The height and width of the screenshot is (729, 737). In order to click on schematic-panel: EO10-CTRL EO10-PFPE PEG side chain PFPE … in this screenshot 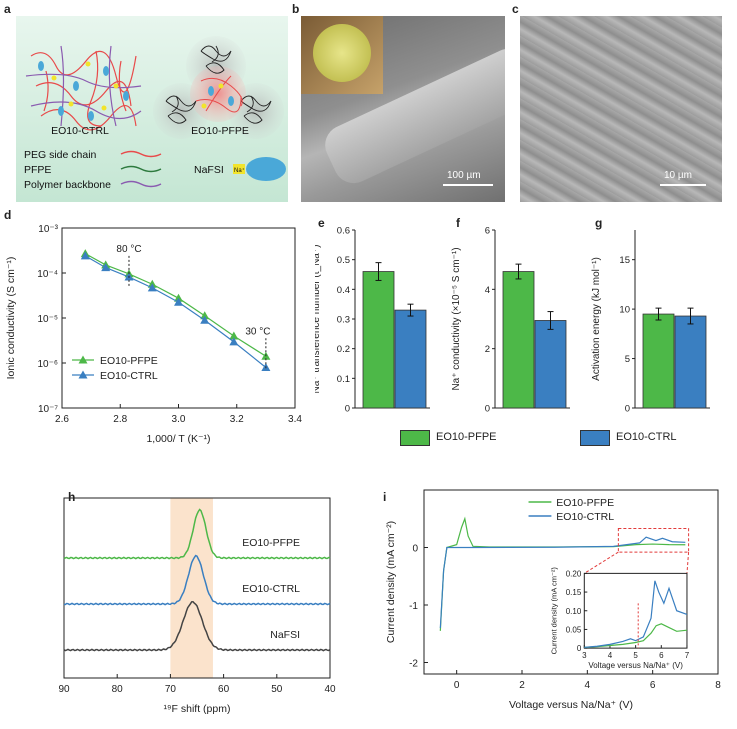, I will do `click(152, 109)`.